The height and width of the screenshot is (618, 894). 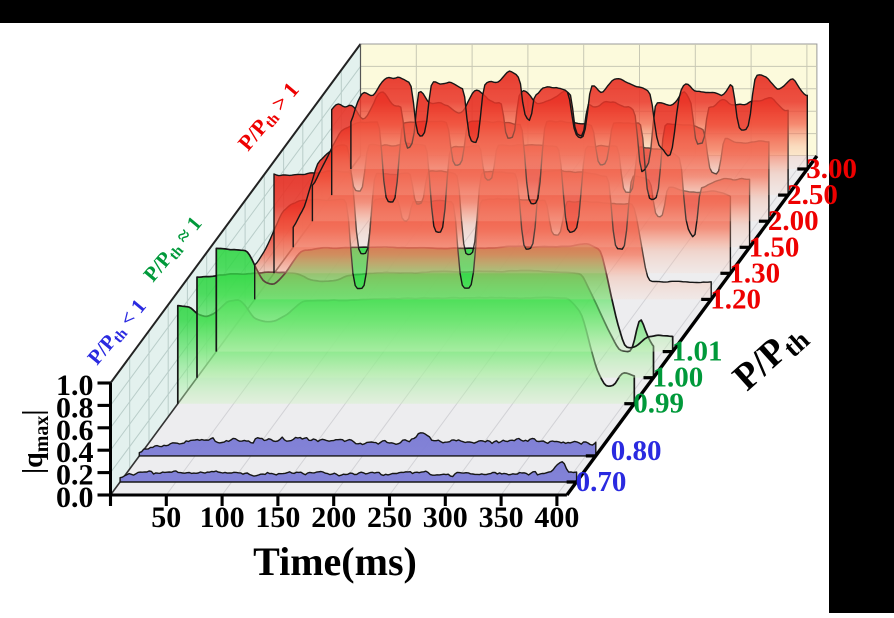 What do you see at coordinates (166, 517) in the screenshot?
I see `svg-text: 50` at bounding box center [166, 517].